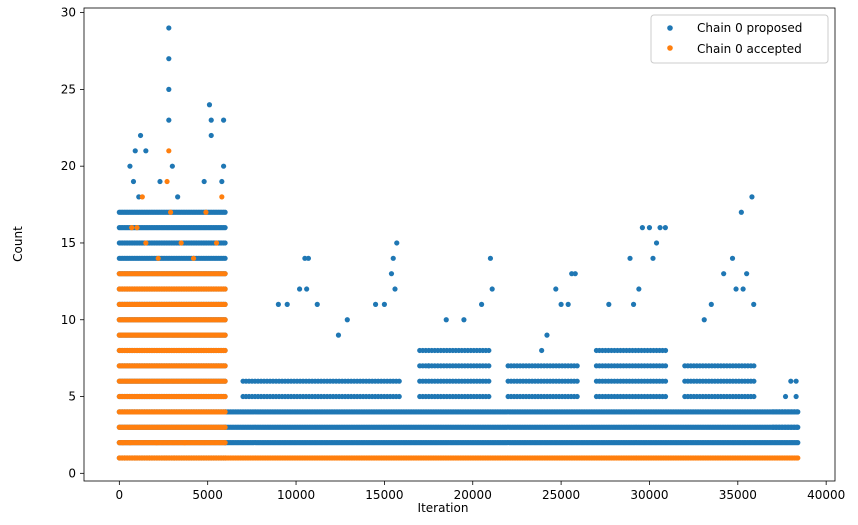 The width and height of the screenshot is (858, 525). I want to click on y-tick-label: 25, so click(68, 89).